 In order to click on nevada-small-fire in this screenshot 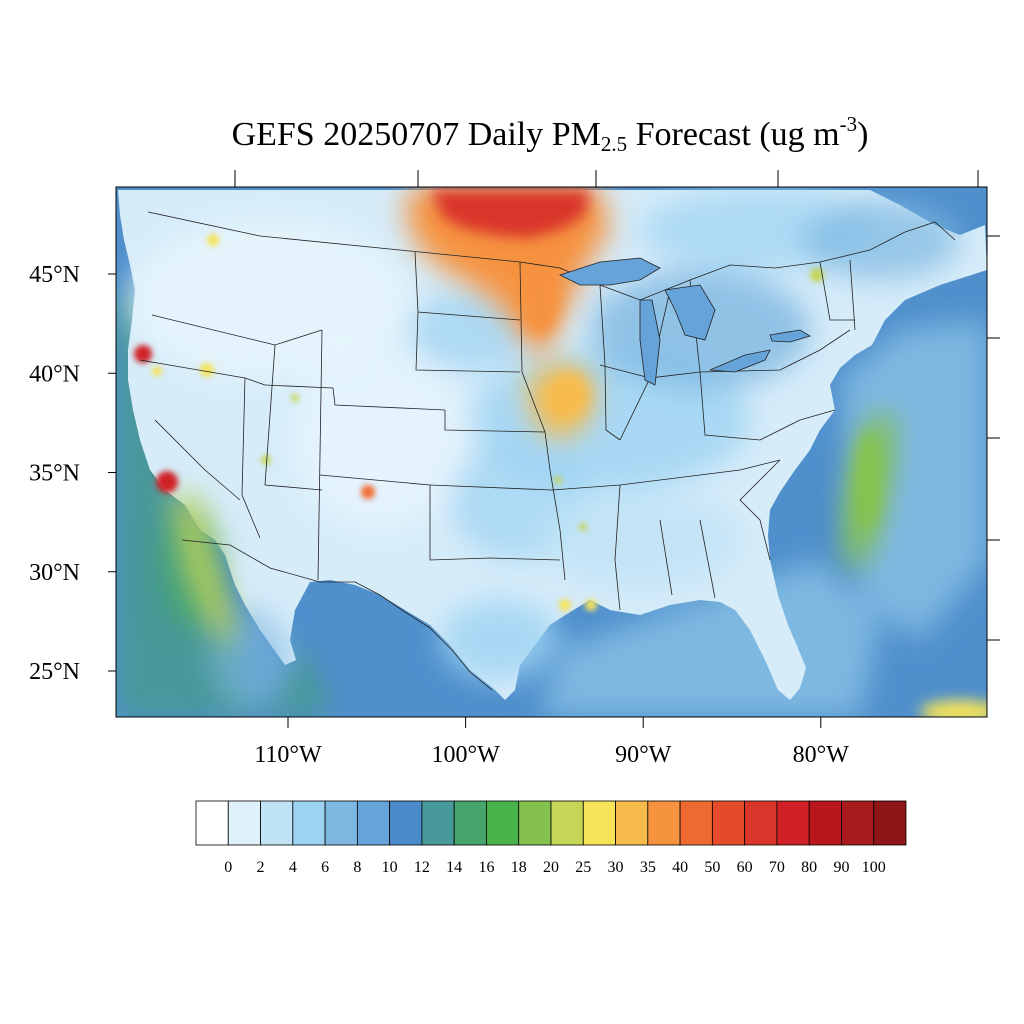, I will do `click(266, 460)`.